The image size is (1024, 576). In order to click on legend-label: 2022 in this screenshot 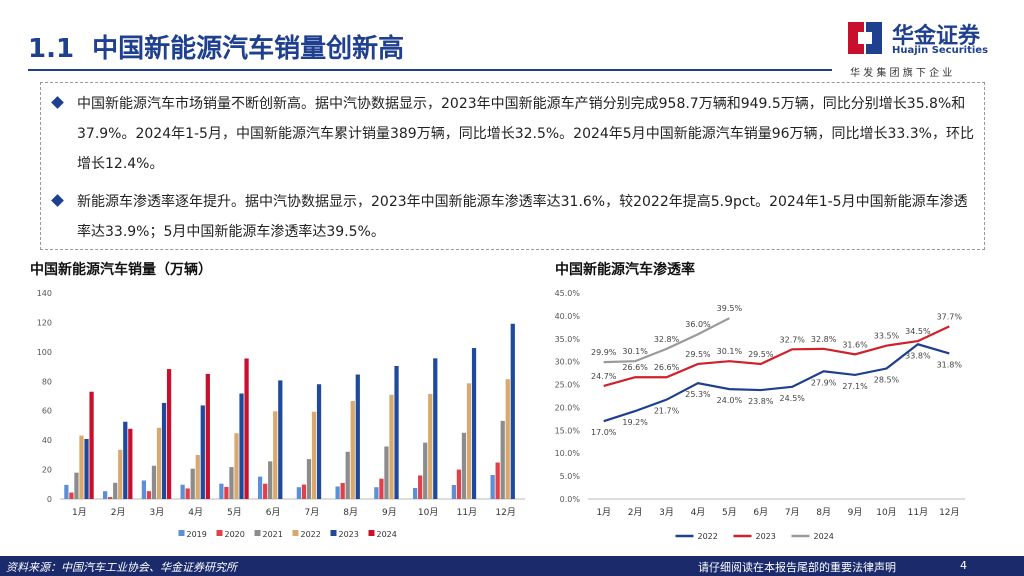, I will do `click(311, 534)`.